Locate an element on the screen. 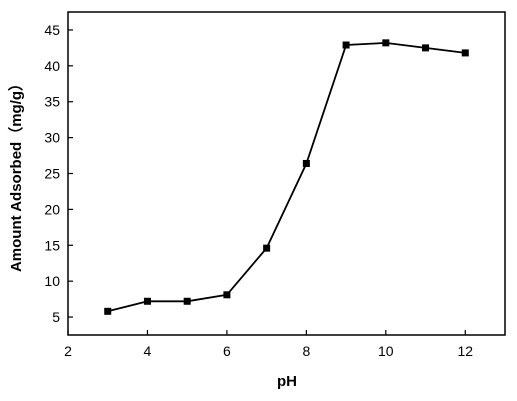 This screenshot has width=517, height=401. y-tick-label: 30 is located at coordinates (52, 138).